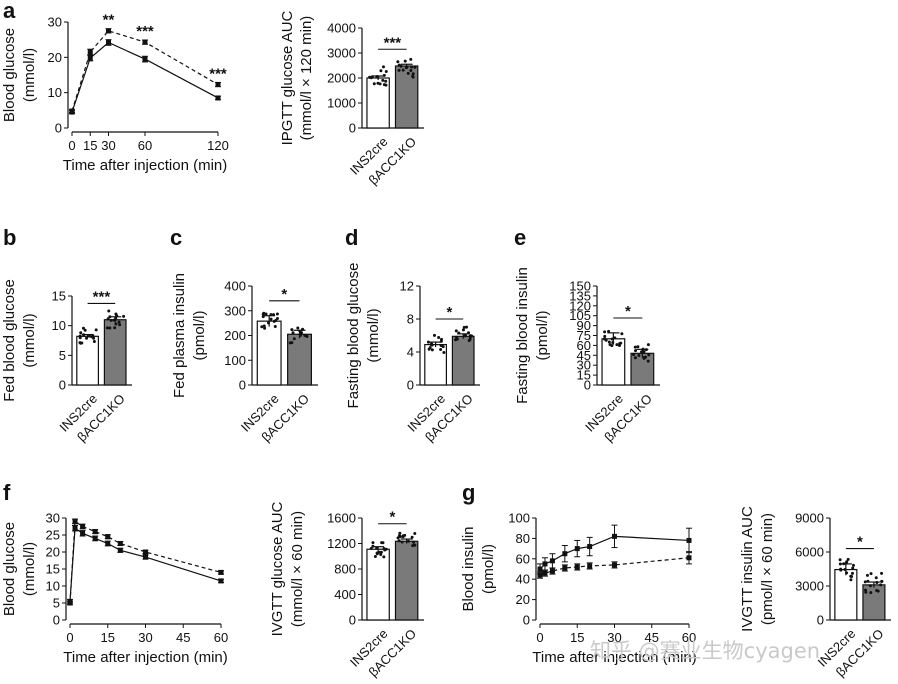 This screenshot has width=898, height=684. Describe the element at coordinates (584, 345) in the screenshot. I see `y-tick-label: 60` at that location.